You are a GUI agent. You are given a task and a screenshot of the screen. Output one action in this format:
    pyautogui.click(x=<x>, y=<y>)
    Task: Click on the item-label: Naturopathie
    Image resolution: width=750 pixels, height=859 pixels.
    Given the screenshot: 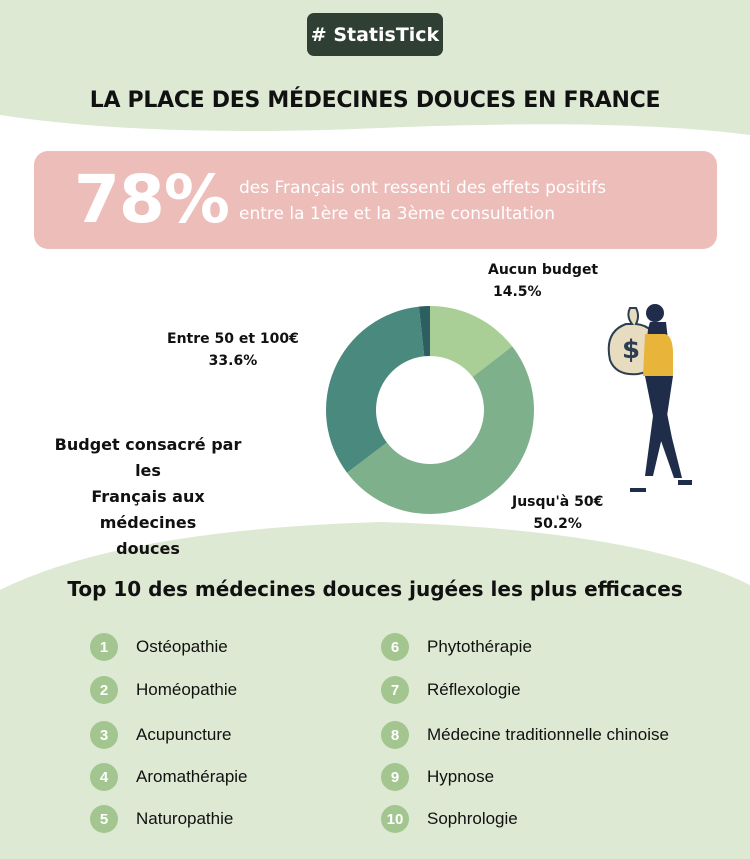 What is the action you would take?
    pyautogui.click(x=185, y=818)
    